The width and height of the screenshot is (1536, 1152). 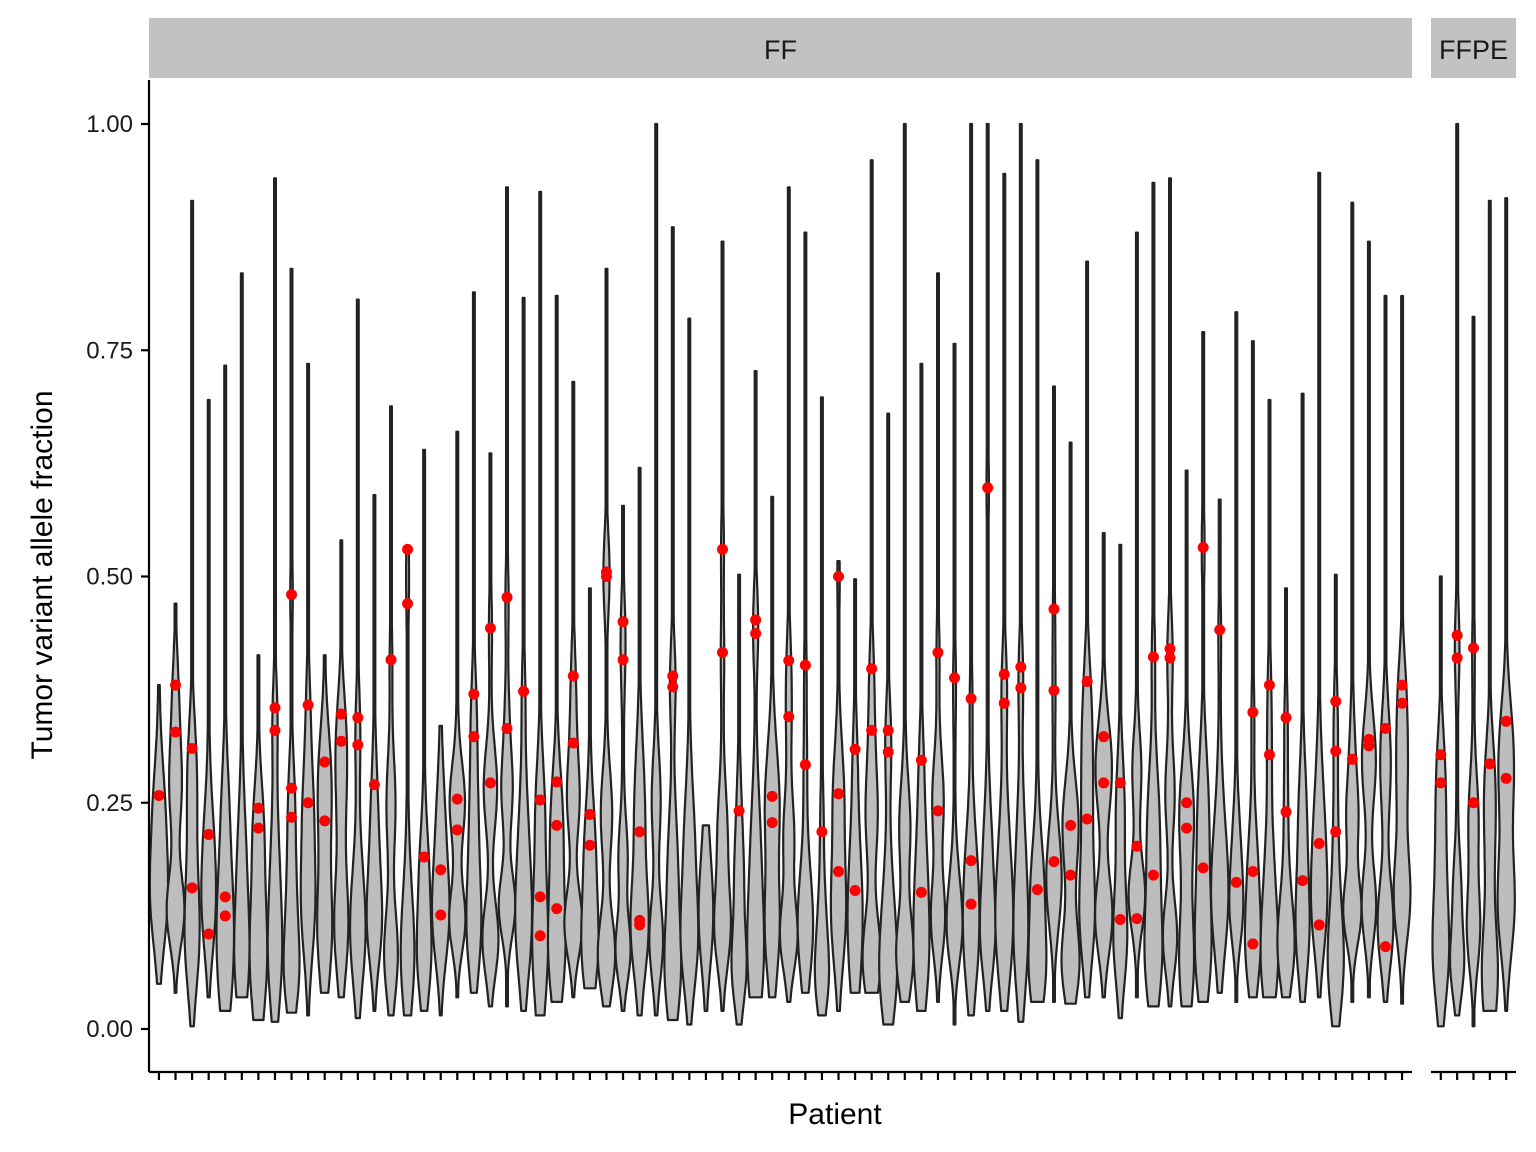 What do you see at coordinates (109, 1029) in the screenshot?
I see `y-tick-label: 0.00` at bounding box center [109, 1029].